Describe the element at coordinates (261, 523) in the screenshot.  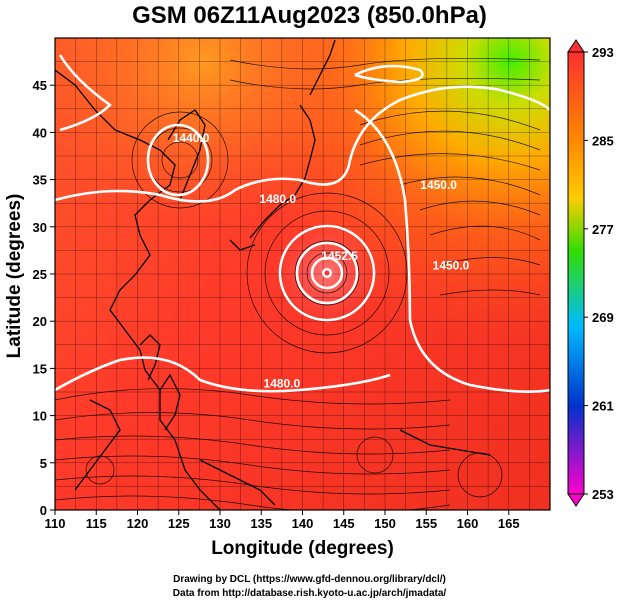
I see `x-tick-label: 135` at that location.